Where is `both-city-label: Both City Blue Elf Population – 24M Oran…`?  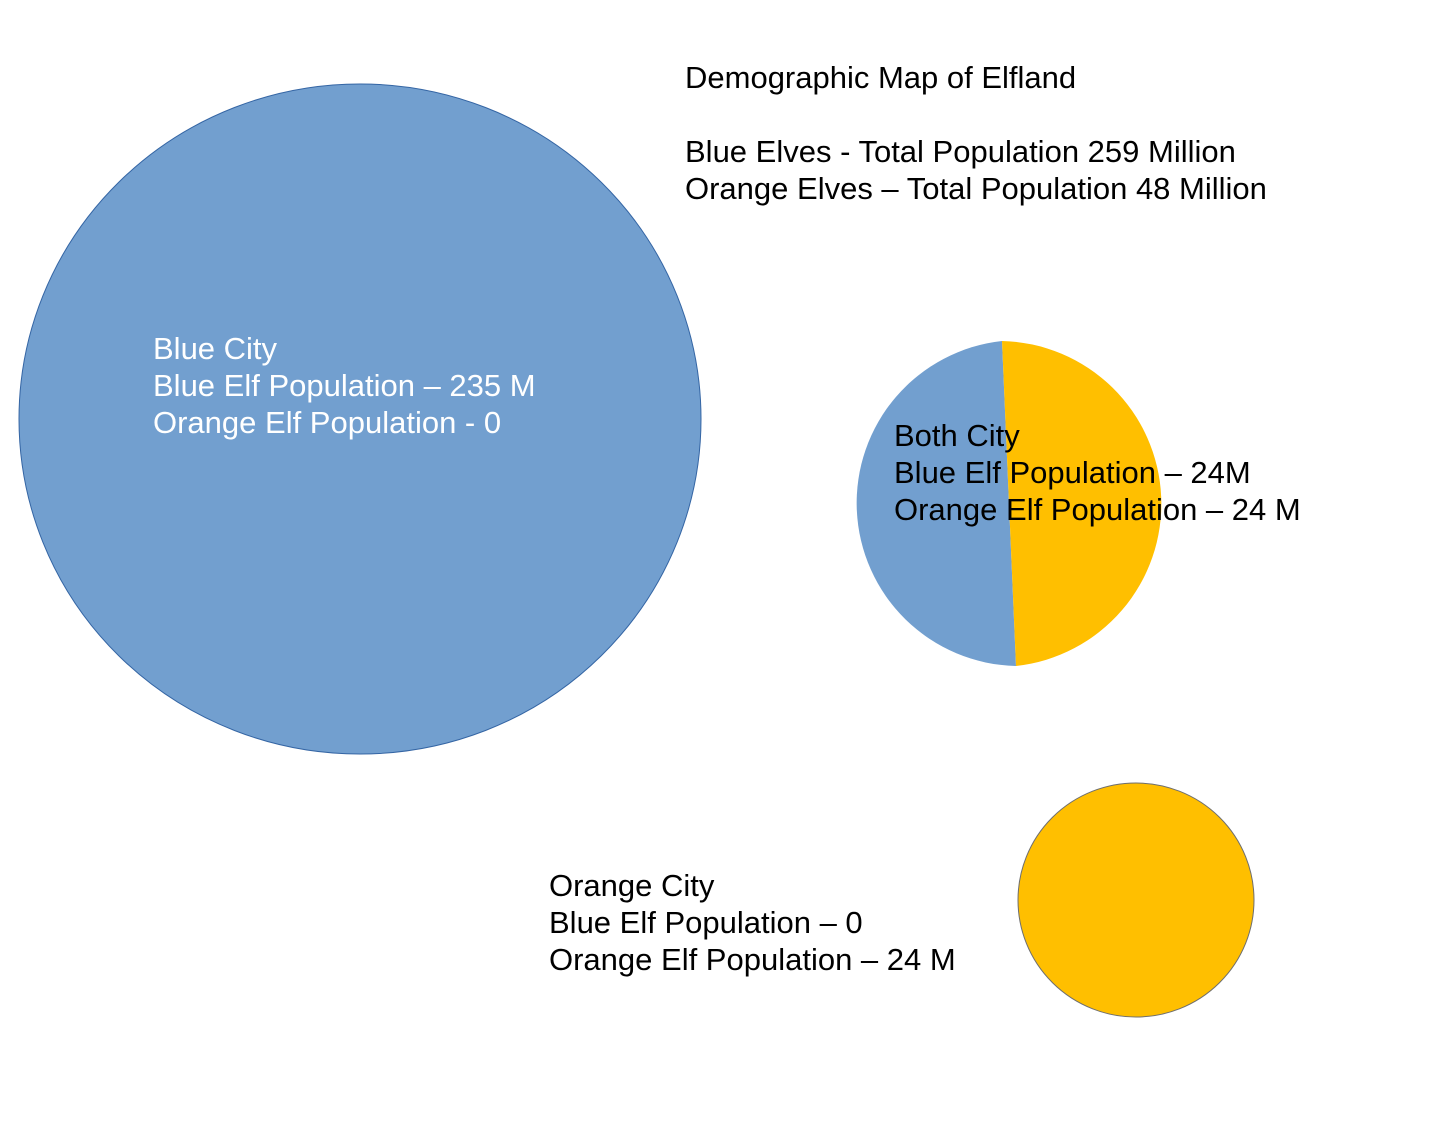 both-city-label: Both City Blue Elf Population – 24M Oran… is located at coordinates (1097, 472).